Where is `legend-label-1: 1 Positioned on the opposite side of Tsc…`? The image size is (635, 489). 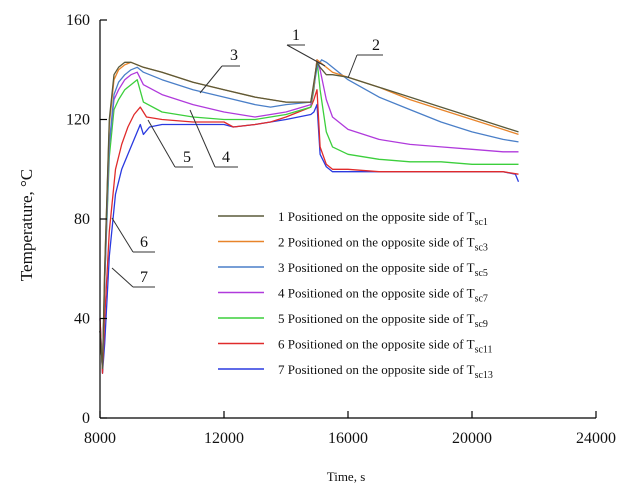 legend-label-1: 1 Positioned on the opposite side of Tsc… is located at coordinates (383, 218).